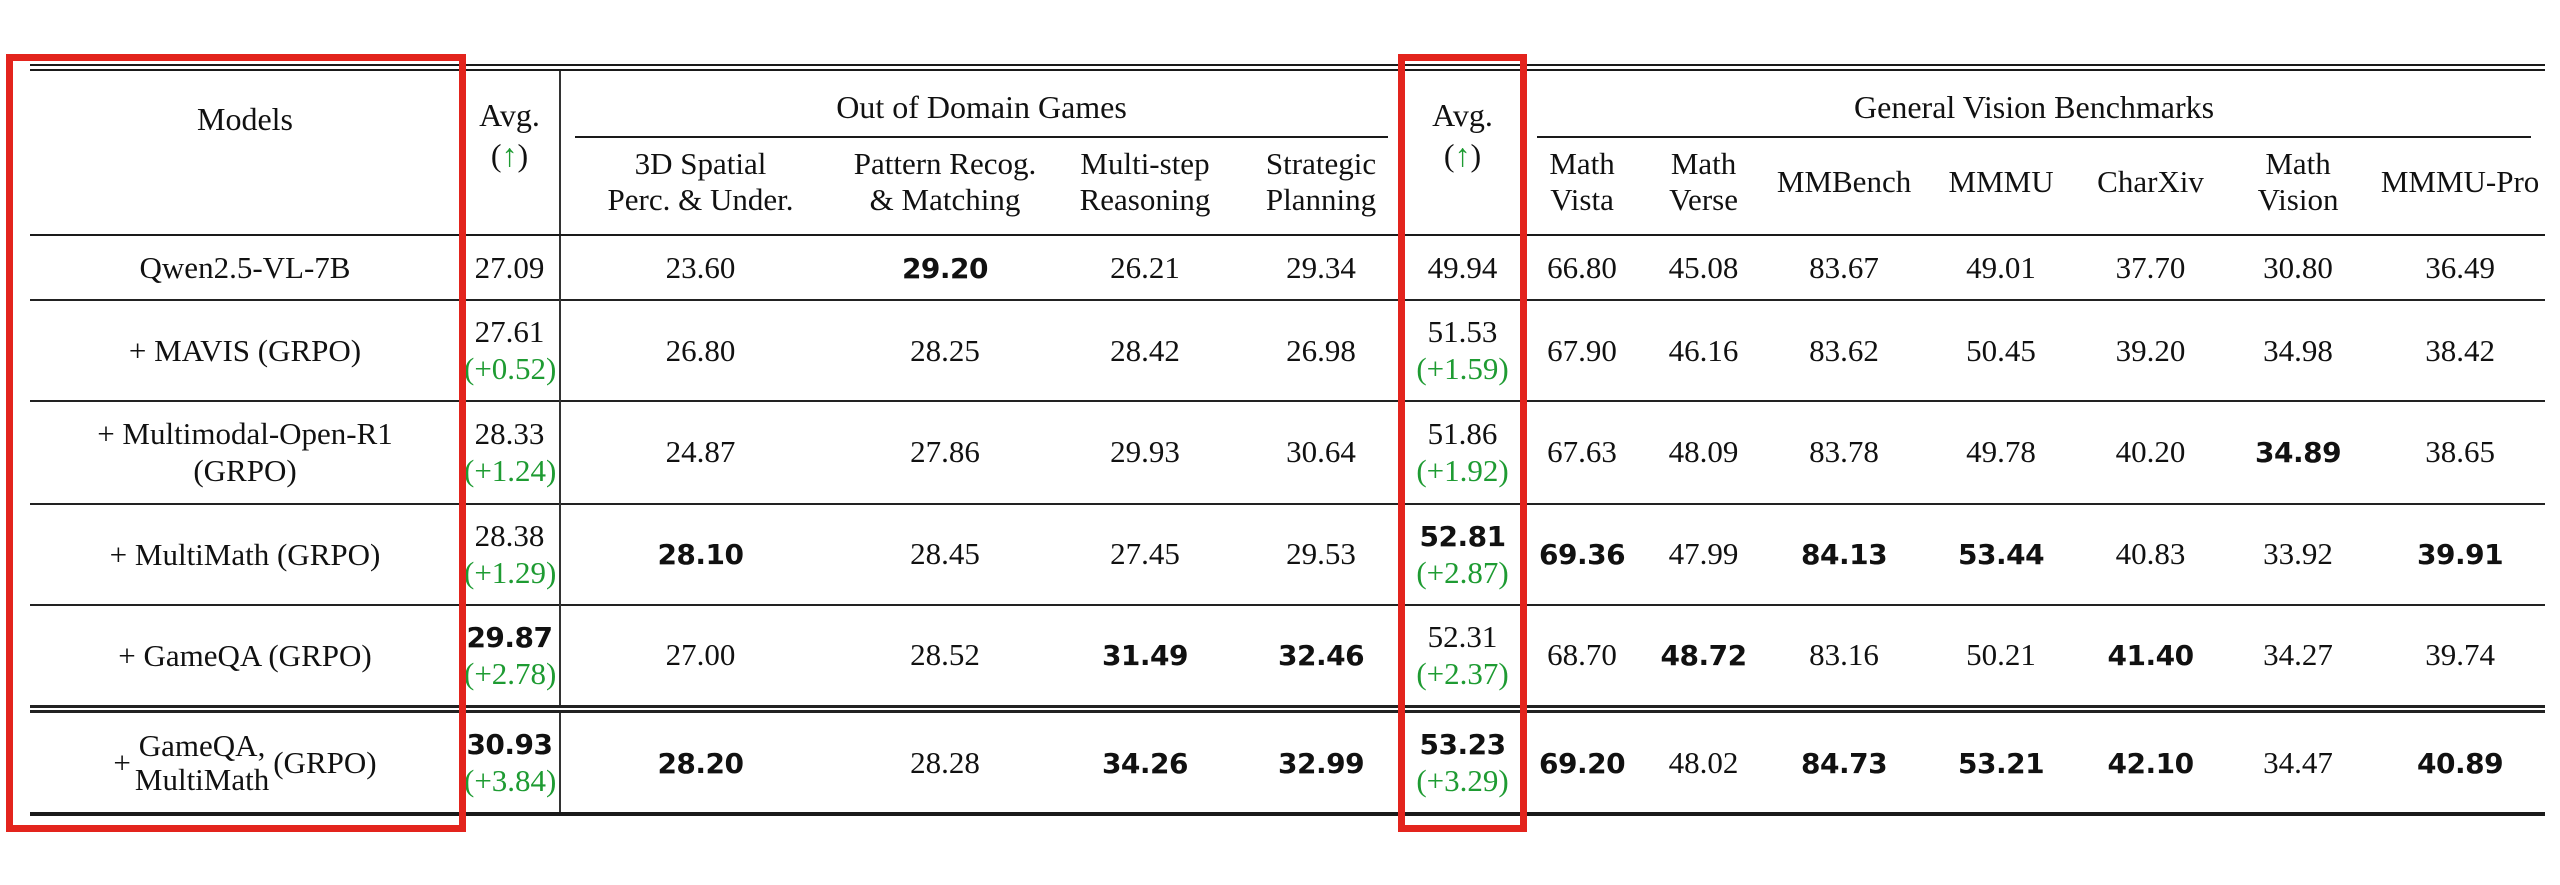  I want to click on score-value: 84.13, so click(1844, 555).